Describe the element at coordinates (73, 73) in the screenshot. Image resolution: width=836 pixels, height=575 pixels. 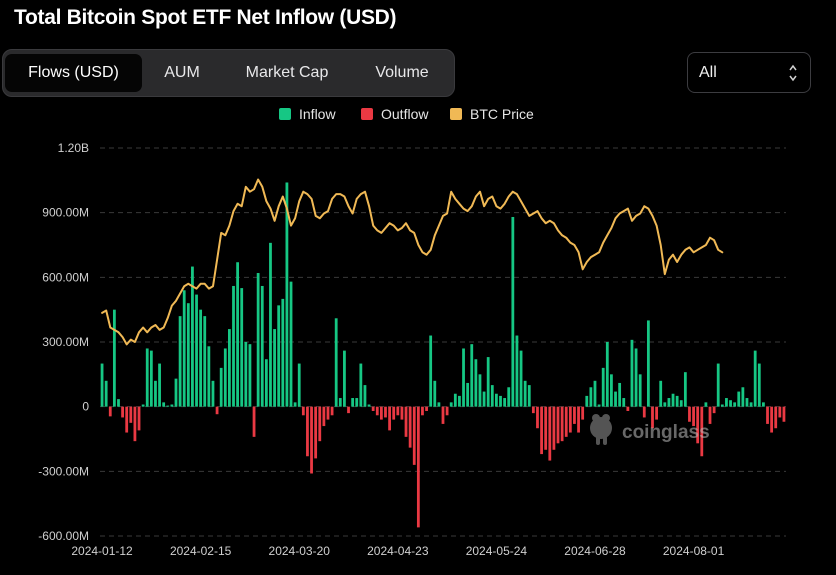
I see `tab-flows-usd: Flows (USD)` at that location.